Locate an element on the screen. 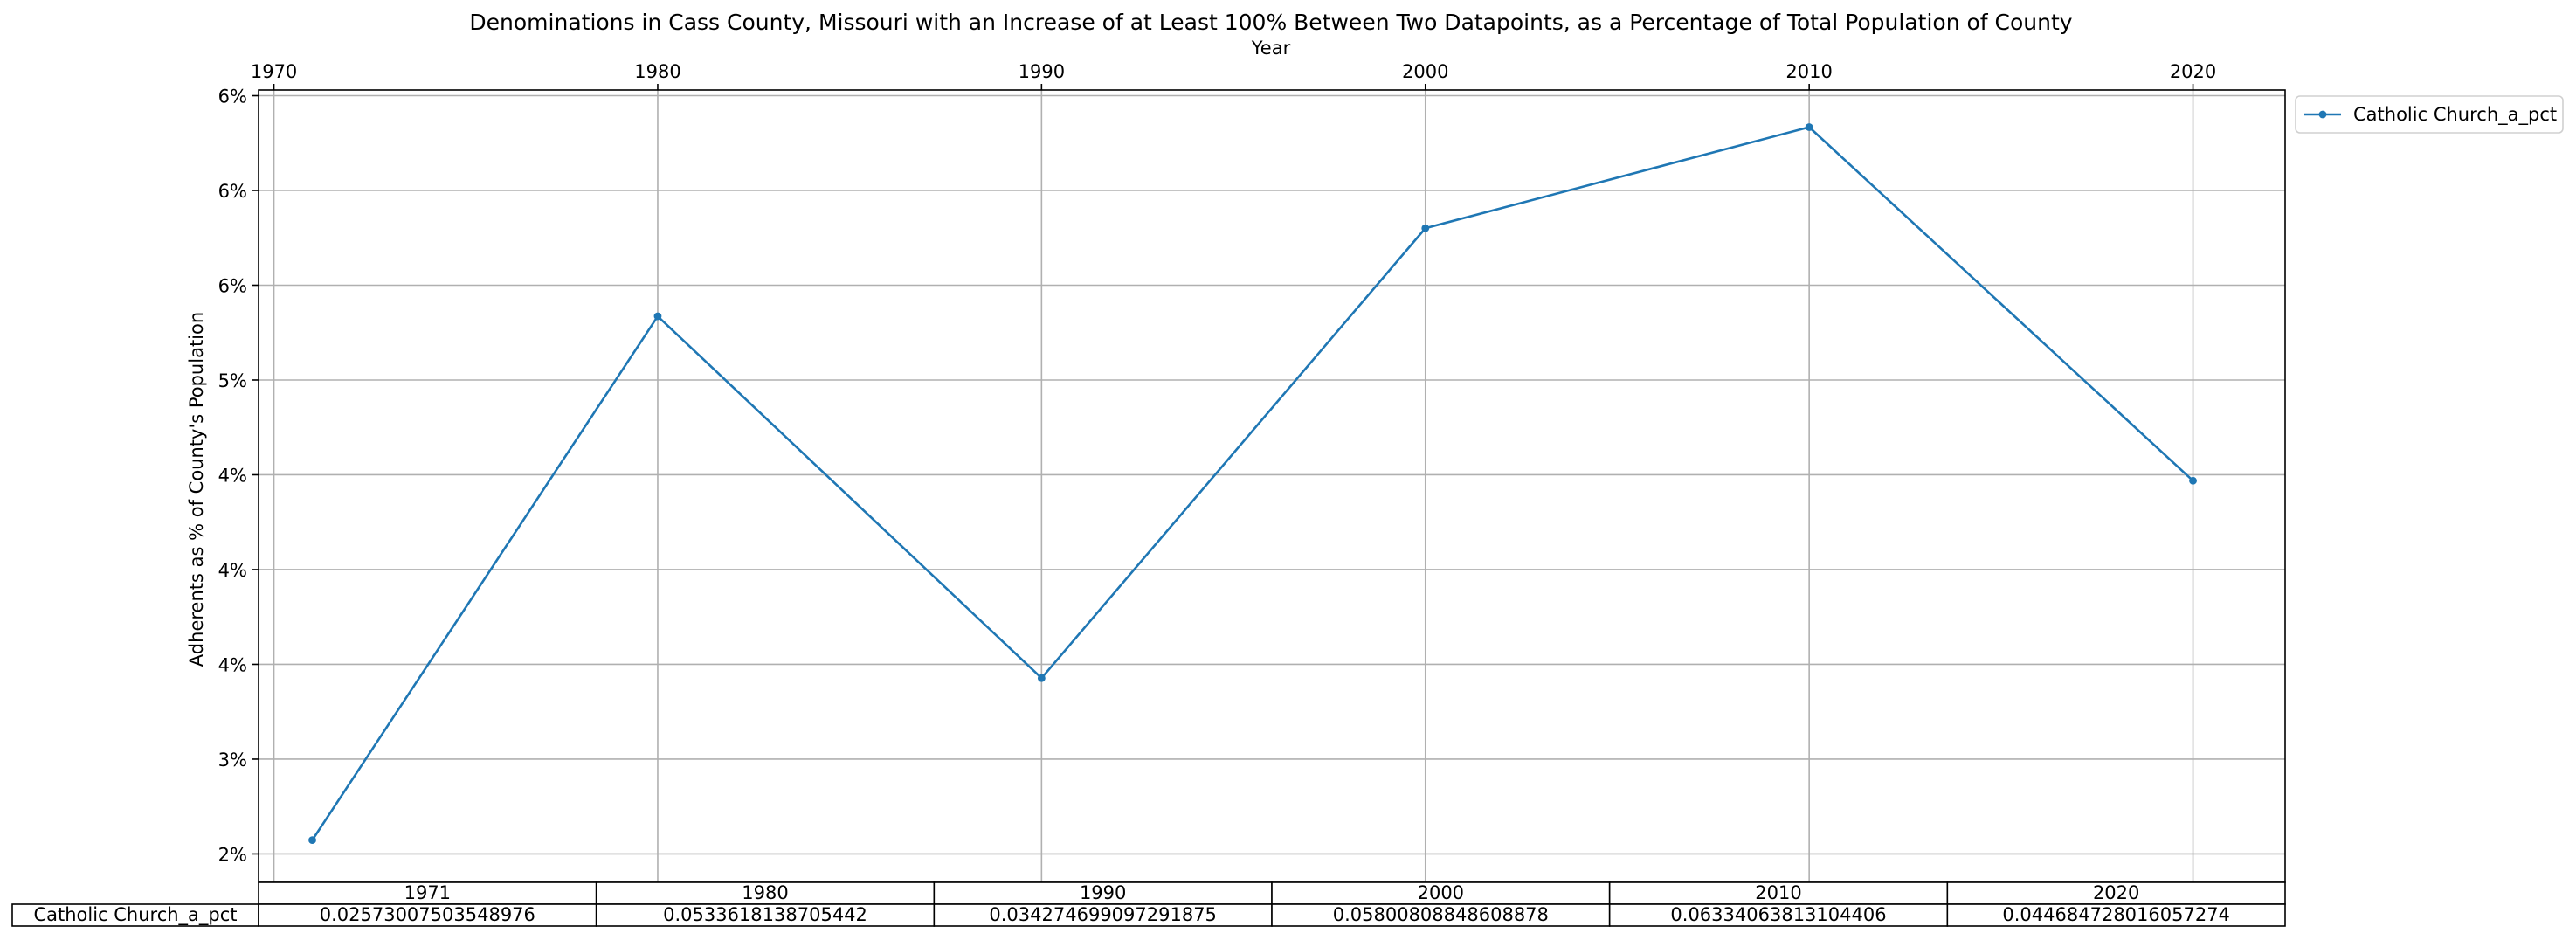 The width and height of the screenshot is (2576, 940). table-row-label-cell is located at coordinates (135, 915).